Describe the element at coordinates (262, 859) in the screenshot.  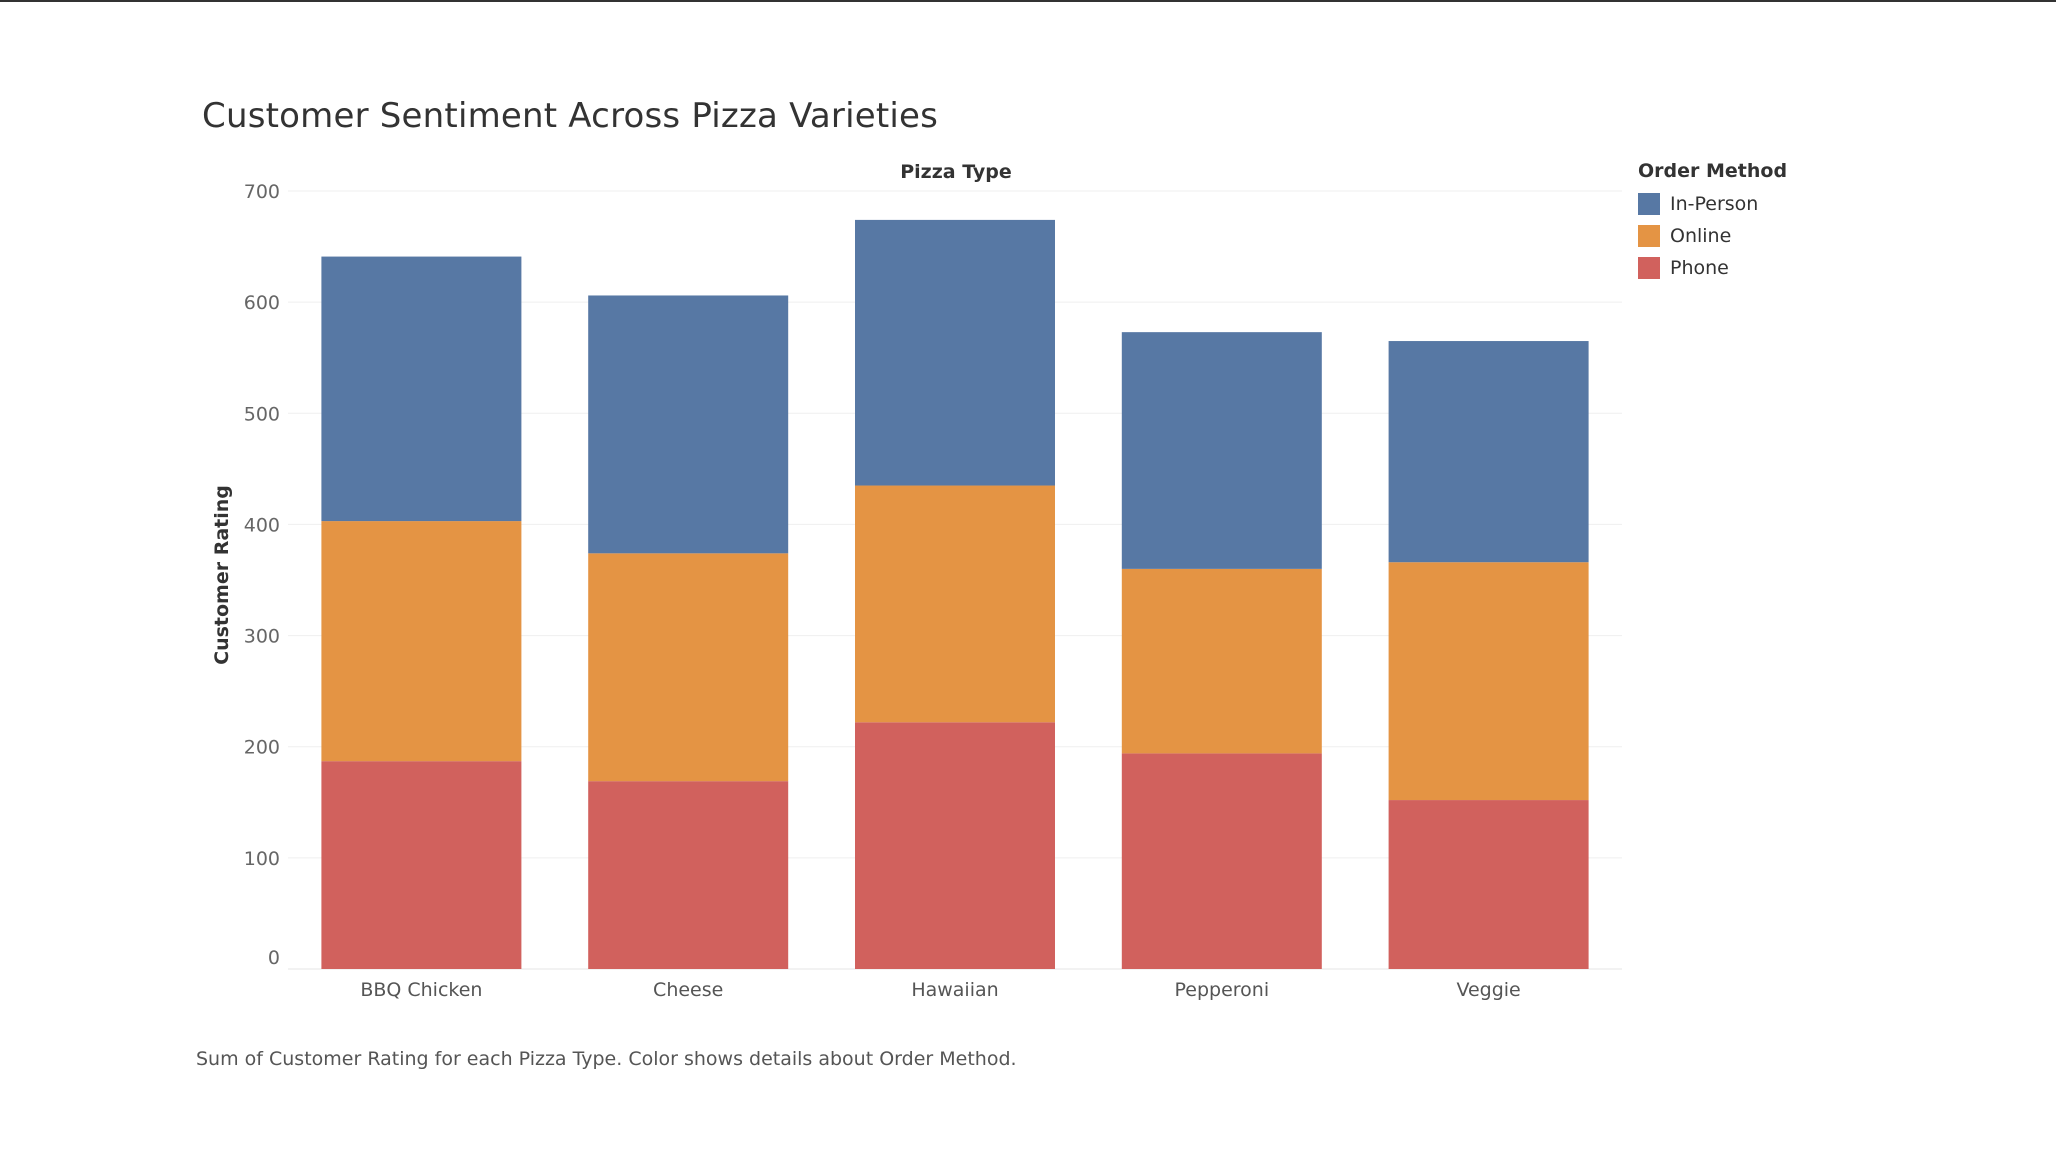
I see `y-tick-label: 100` at that location.